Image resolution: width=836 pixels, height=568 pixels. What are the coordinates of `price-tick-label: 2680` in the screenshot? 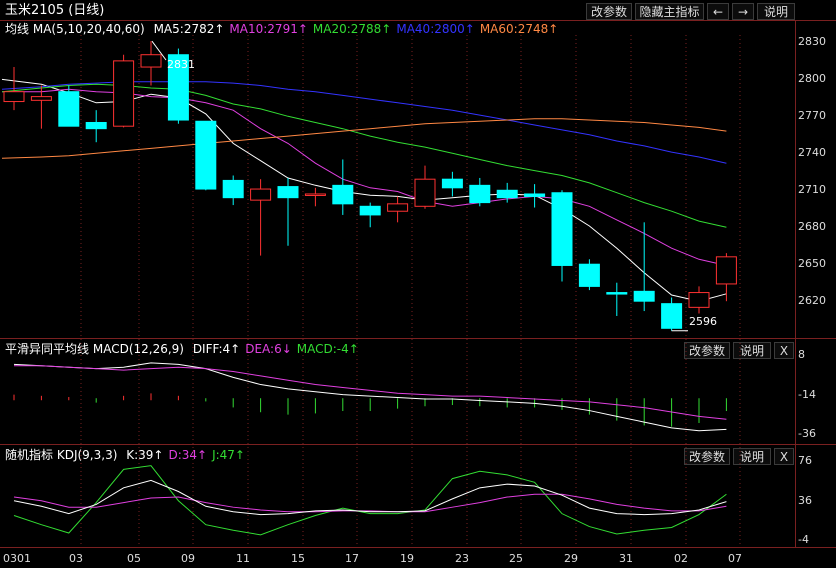 It's located at (812, 227).